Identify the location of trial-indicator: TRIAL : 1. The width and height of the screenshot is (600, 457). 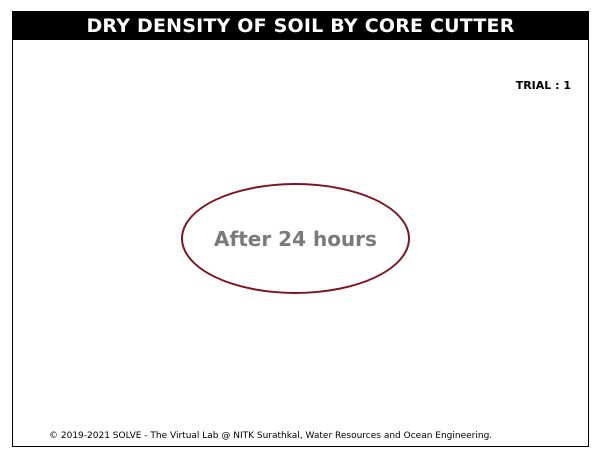
(543, 85).